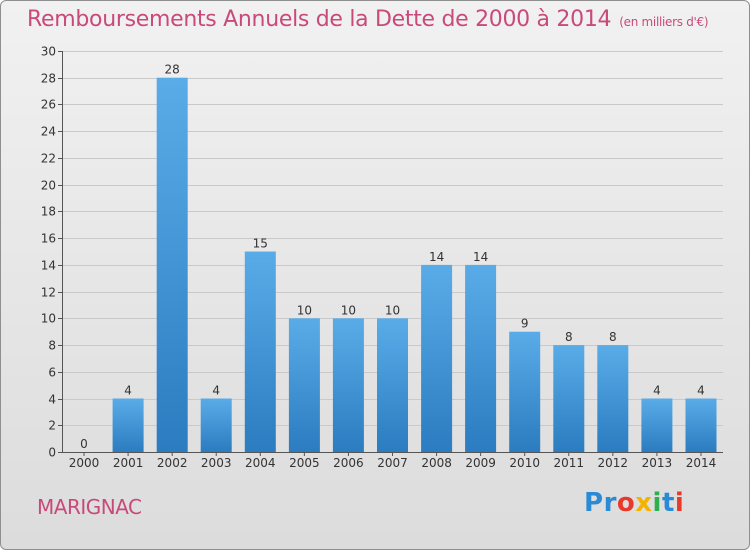 This screenshot has height=550, width=750. Describe the element at coordinates (392, 463) in the screenshot. I see `x-tick-label-2007: 2007` at that location.